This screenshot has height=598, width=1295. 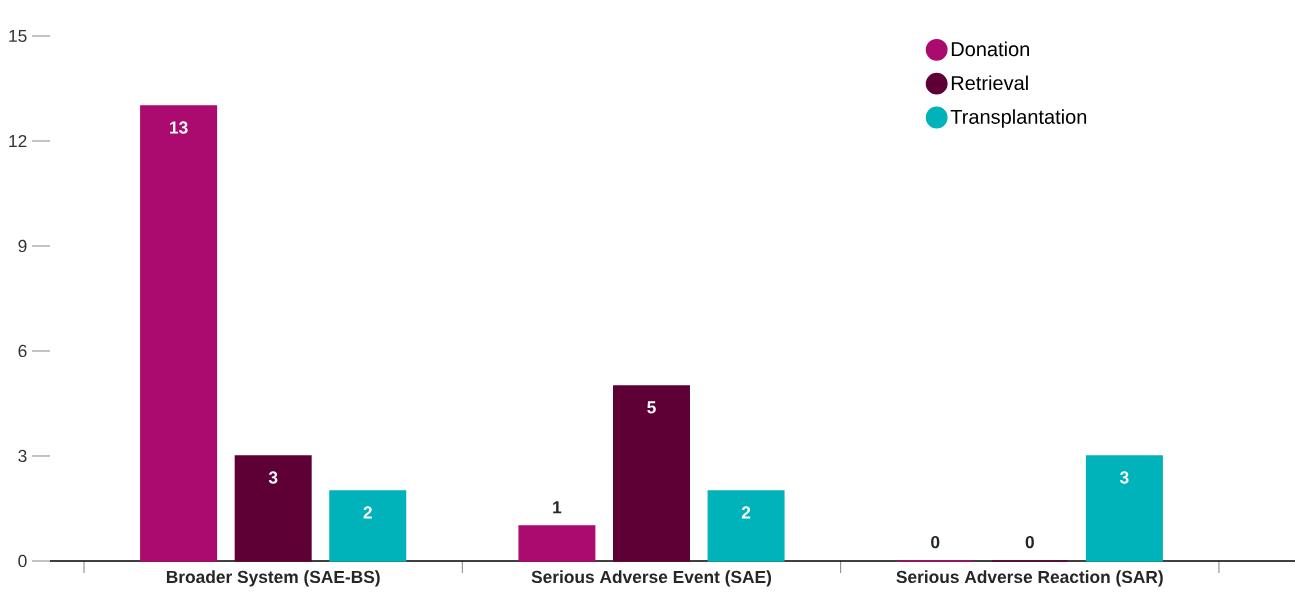 What do you see at coordinates (1029, 578) in the screenshot?
I see `x-tick-label: Serious Adverse Reaction (SAR)` at bounding box center [1029, 578].